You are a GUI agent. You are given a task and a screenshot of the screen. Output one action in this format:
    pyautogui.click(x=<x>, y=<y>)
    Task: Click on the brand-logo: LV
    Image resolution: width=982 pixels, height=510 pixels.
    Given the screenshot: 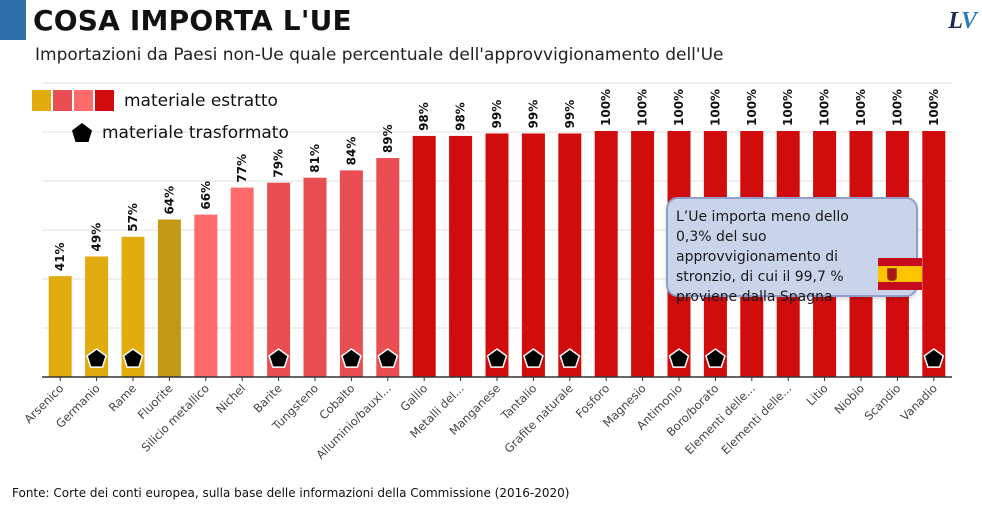 What is the action you would take?
    pyautogui.click(x=962, y=21)
    